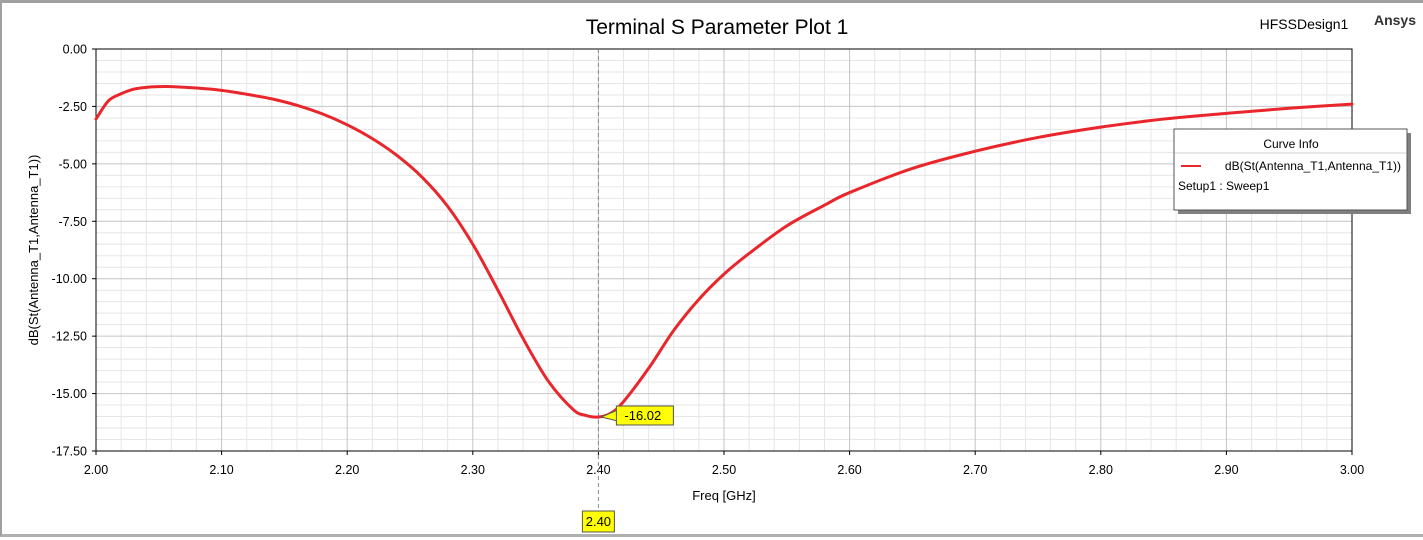 The width and height of the screenshot is (1423, 540). I want to click on legend-title: Curve Info, so click(1291, 144).